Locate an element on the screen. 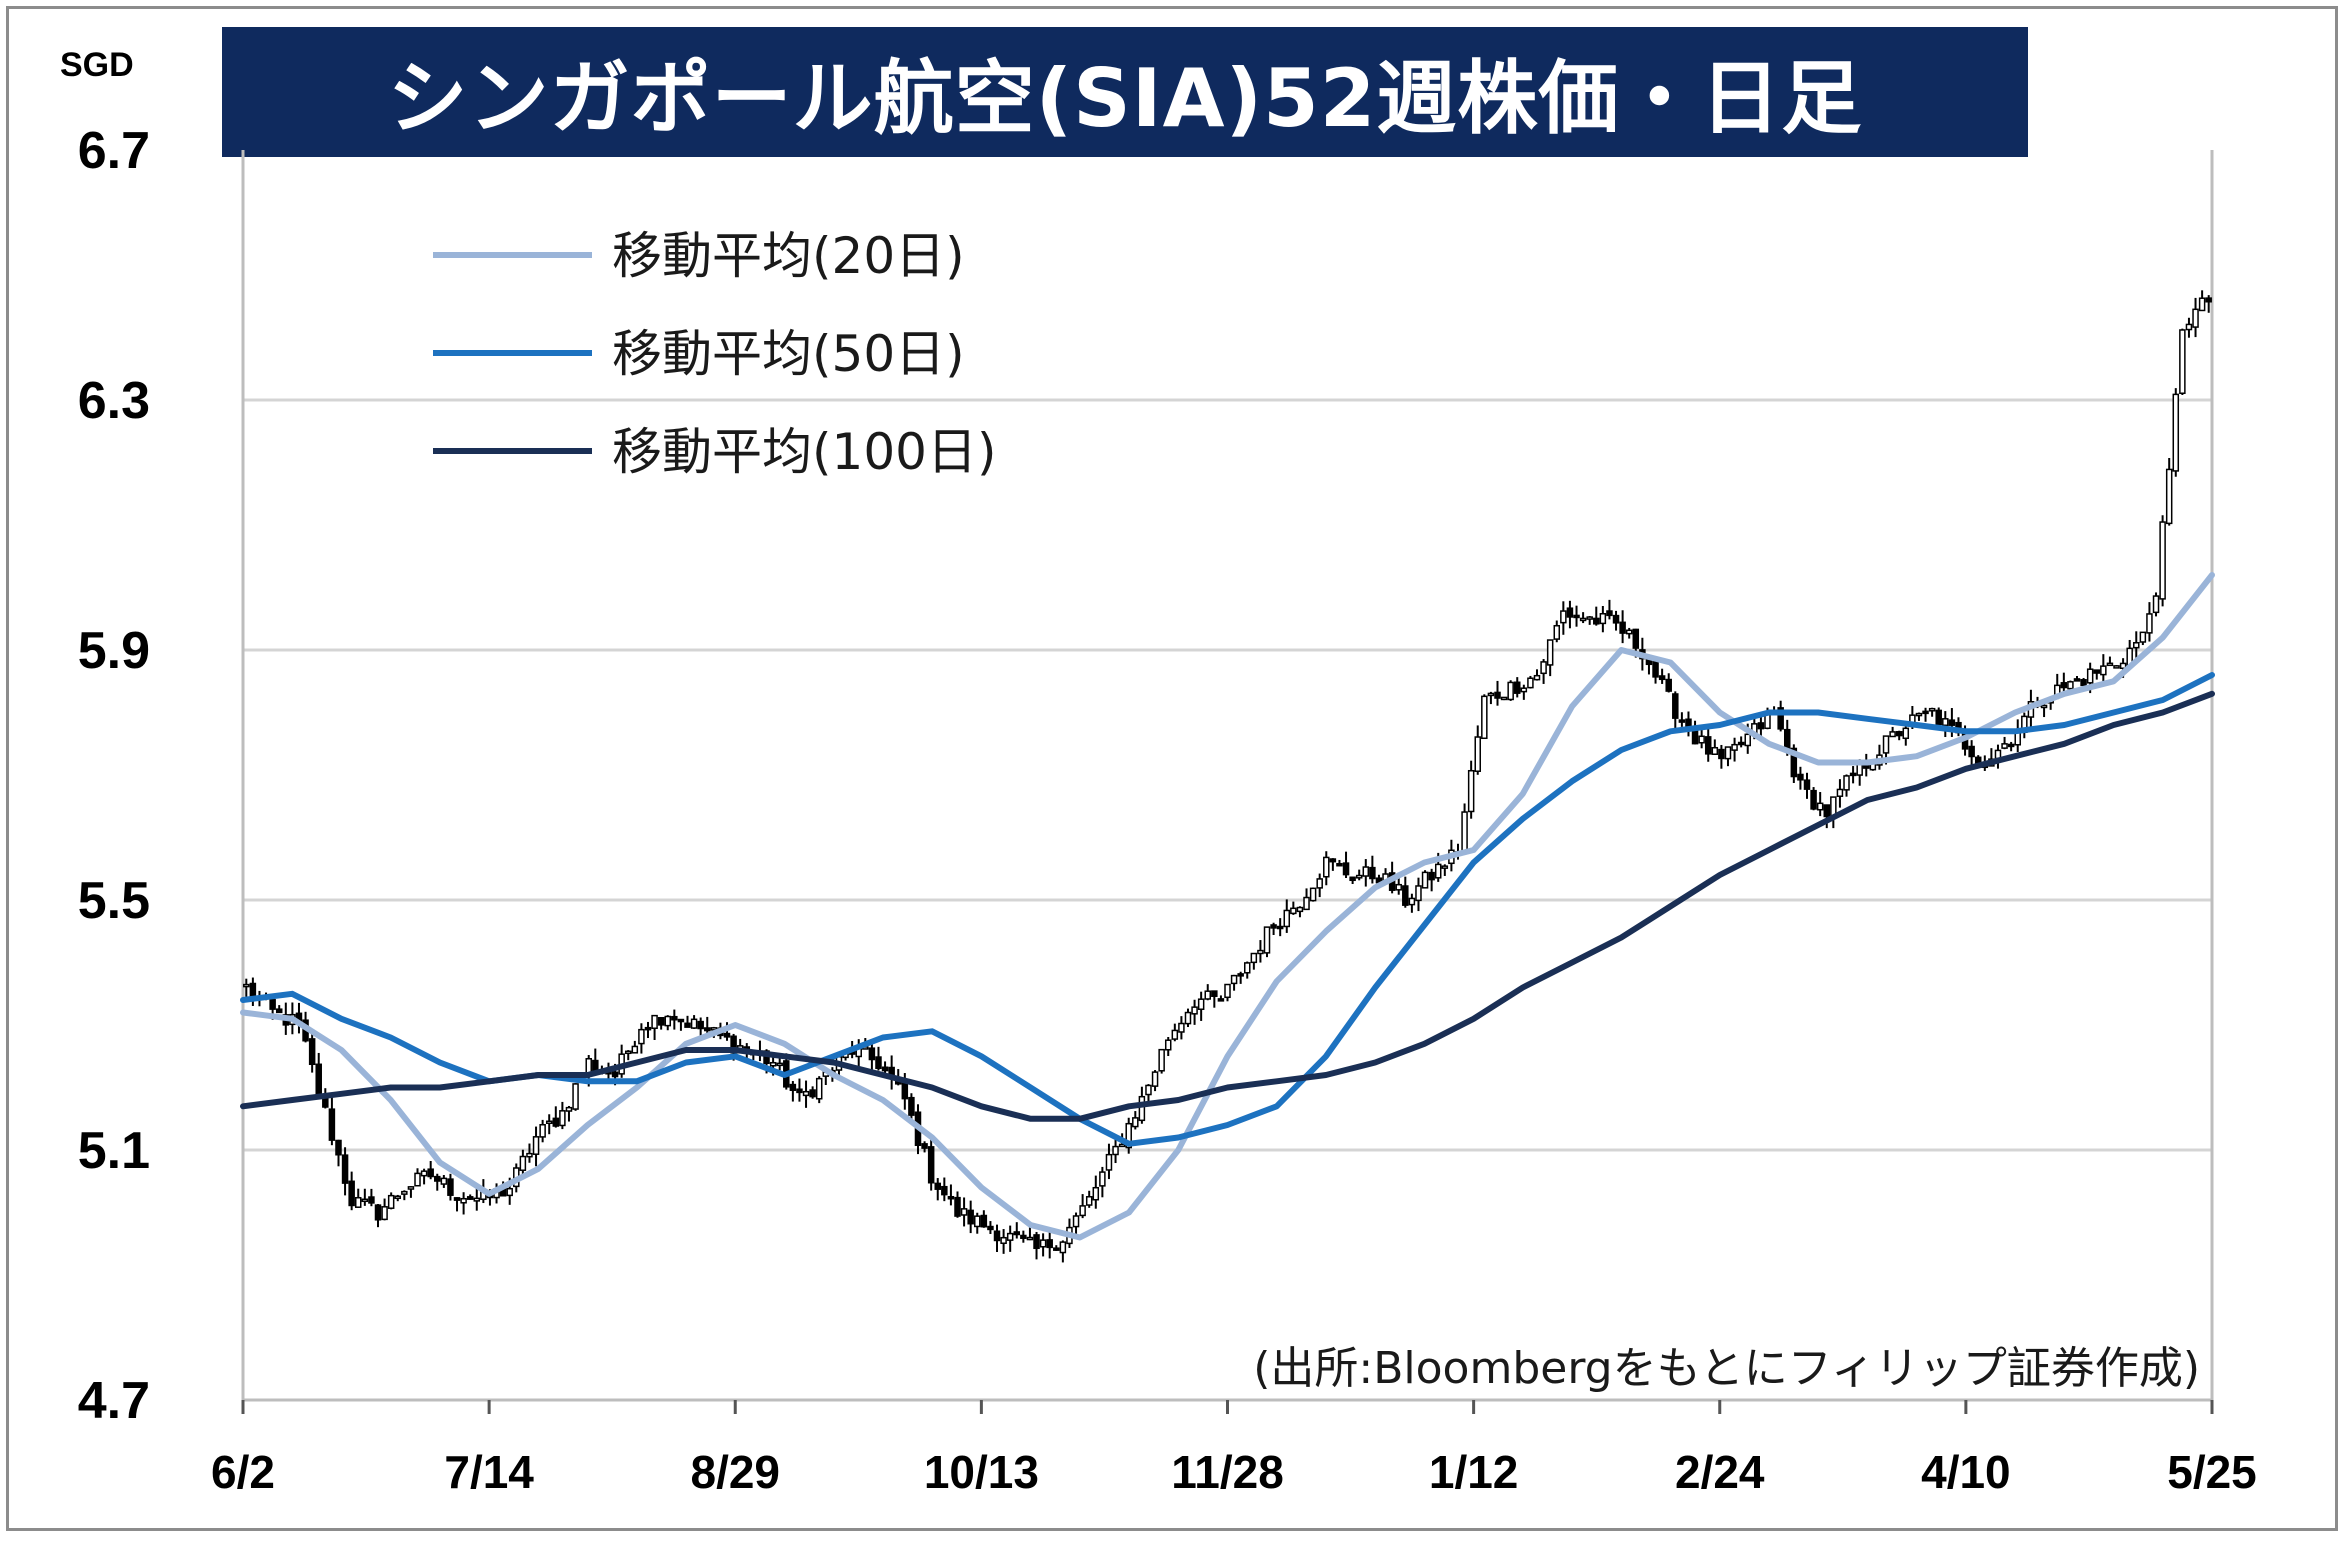 This screenshot has width=2348, height=1541. y-tick-label: 5.1 is located at coordinates (114, 1151).